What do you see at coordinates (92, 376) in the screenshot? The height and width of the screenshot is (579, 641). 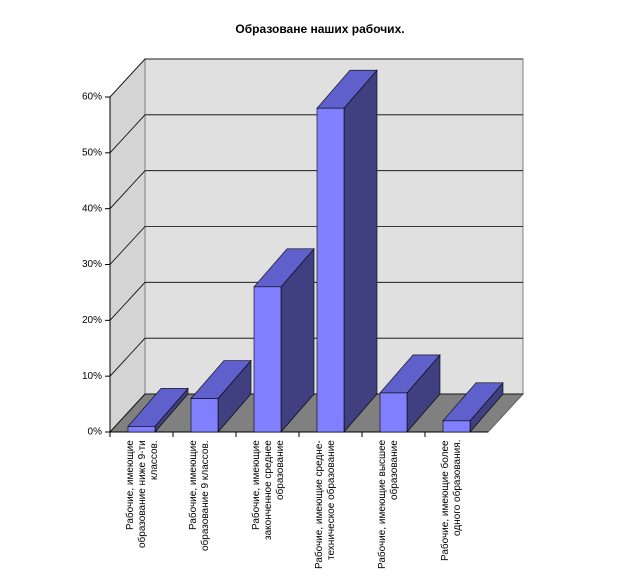 I see `y-tick-label: 10%` at bounding box center [92, 376].